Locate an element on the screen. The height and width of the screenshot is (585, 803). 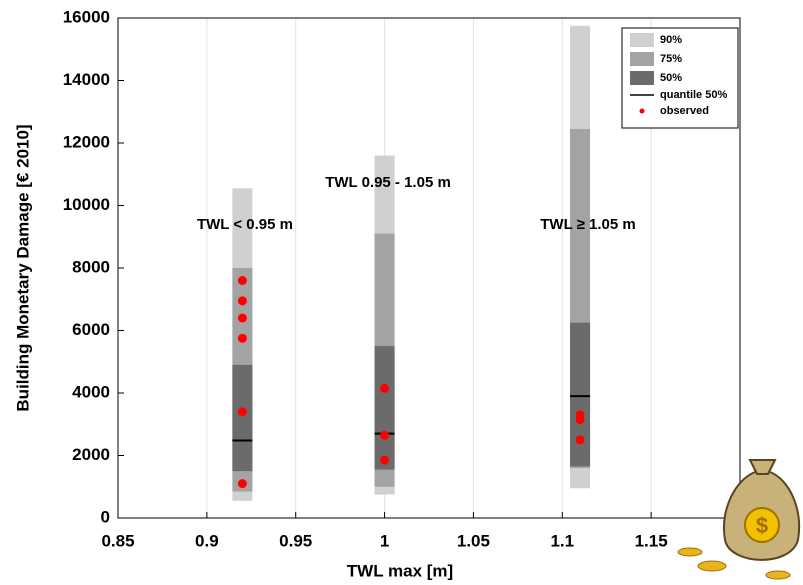
legend-label: 75% is located at coordinates (671, 59).